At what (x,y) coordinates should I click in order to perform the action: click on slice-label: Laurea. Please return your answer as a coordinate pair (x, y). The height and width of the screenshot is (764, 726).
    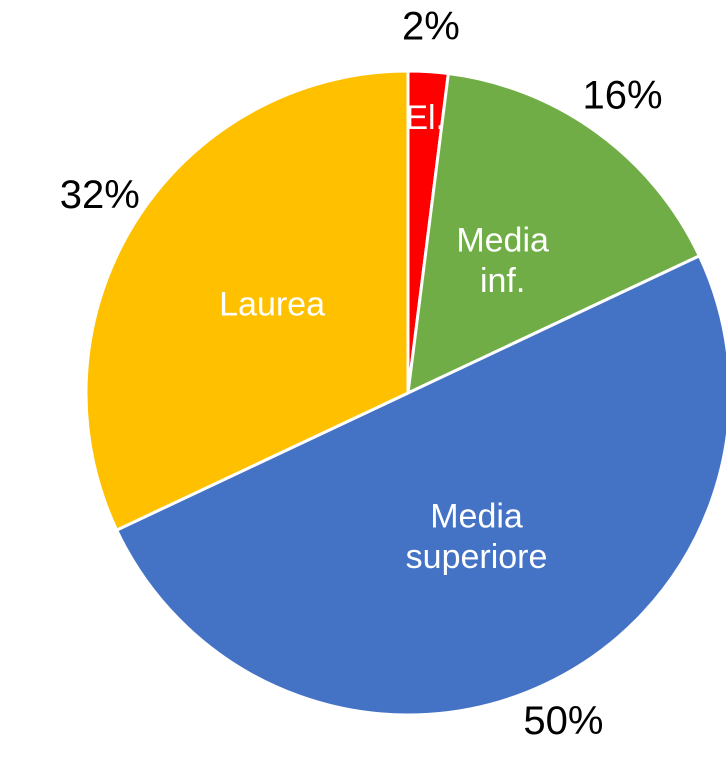
    Looking at the image, I should click on (272, 305).